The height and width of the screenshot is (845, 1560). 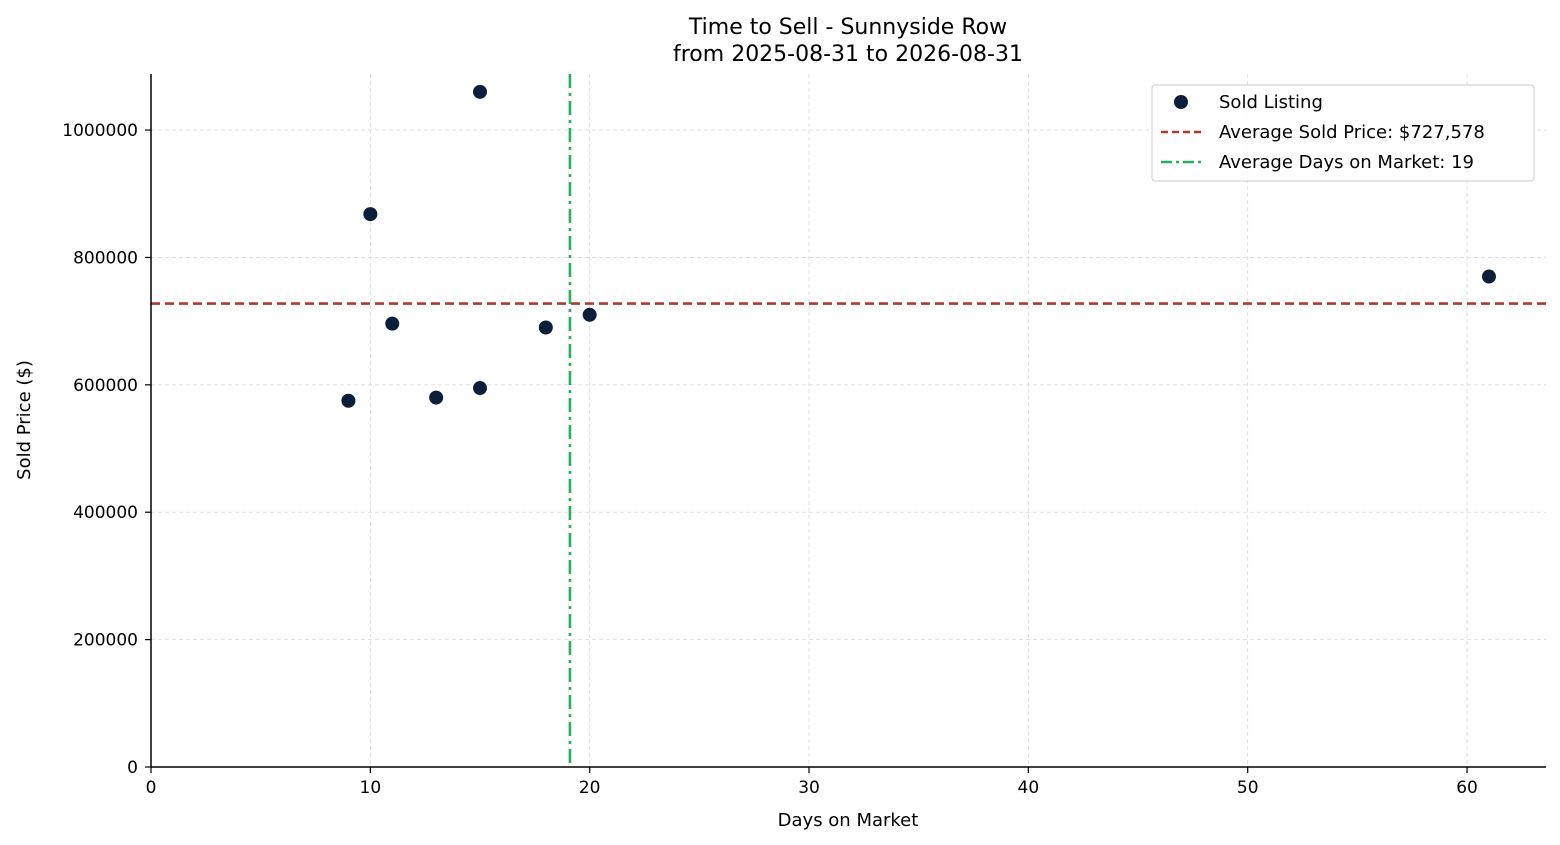 I want to click on legend-label-average-price: Average Sold Price: $727,578, so click(x=1352, y=132).